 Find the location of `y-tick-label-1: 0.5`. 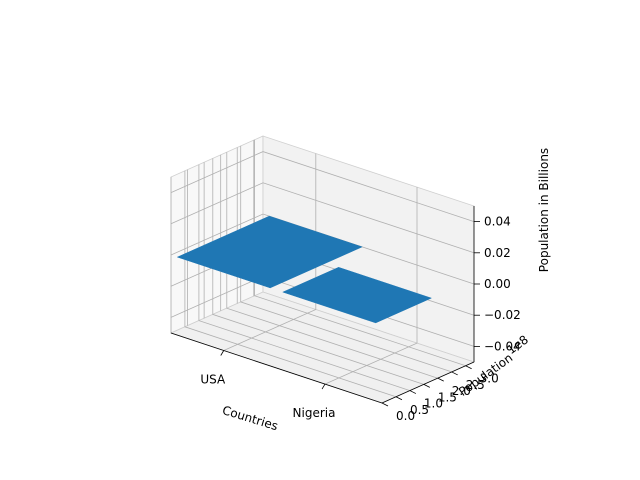

y-tick-label-1: 0.5 is located at coordinates (419, 410).